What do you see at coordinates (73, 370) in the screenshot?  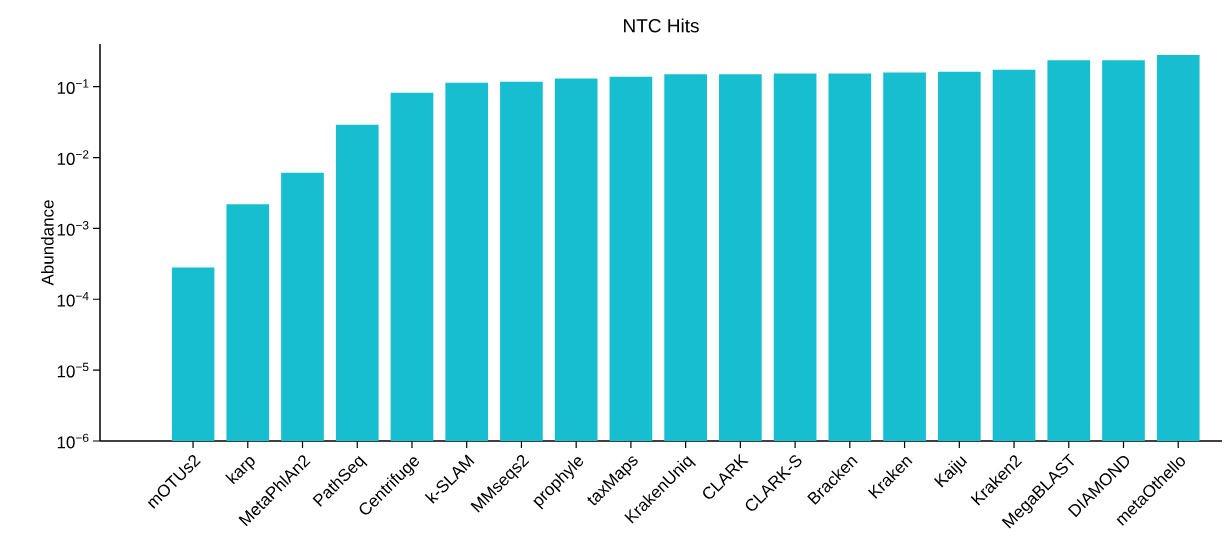 I see `y-tick-label: 10$^{−5}$` at bounding box center [73, 370].